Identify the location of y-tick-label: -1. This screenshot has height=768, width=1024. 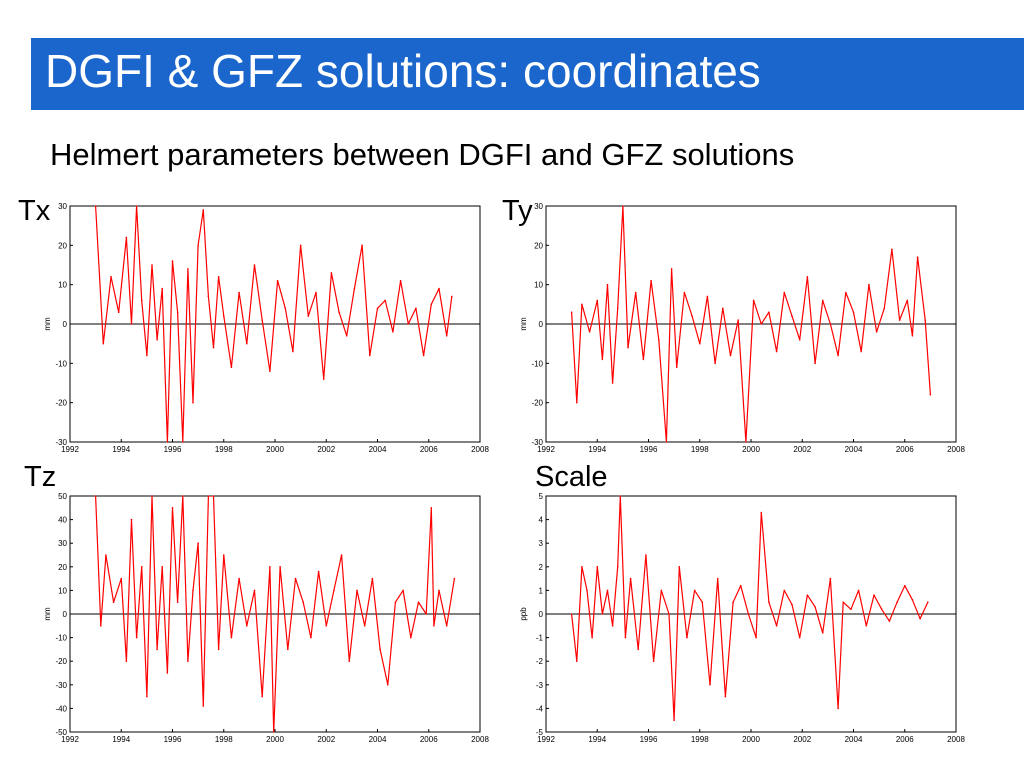
(540, 638).